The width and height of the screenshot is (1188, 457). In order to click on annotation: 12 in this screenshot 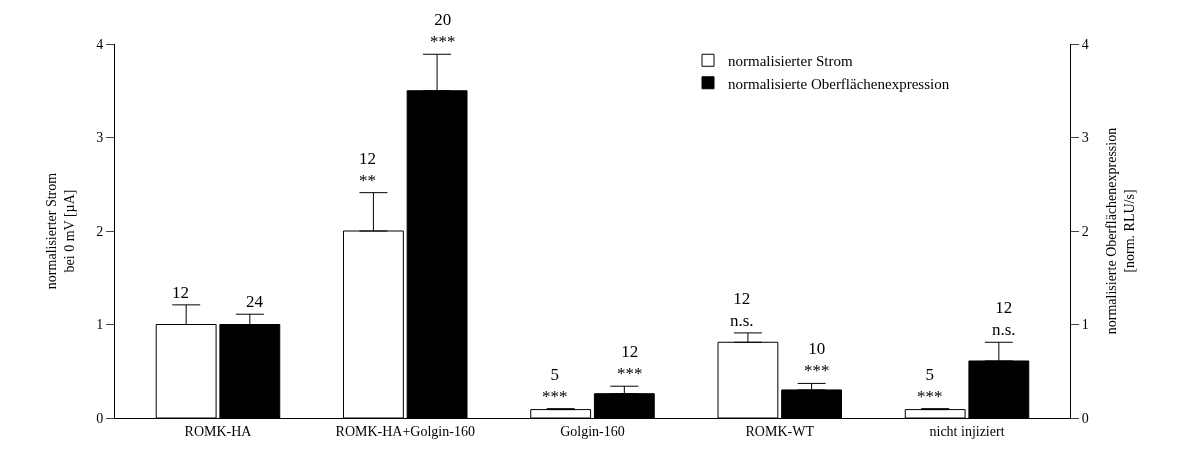, I will do `click(180, 292)`.